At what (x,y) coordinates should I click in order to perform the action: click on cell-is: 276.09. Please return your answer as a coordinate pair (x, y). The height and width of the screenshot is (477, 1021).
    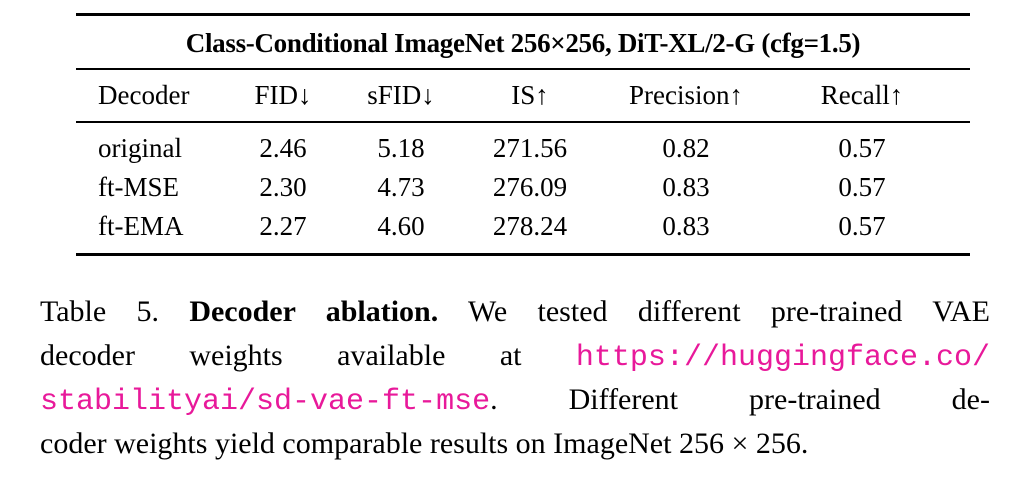
    Looking at the image, I should click on (530, 187).